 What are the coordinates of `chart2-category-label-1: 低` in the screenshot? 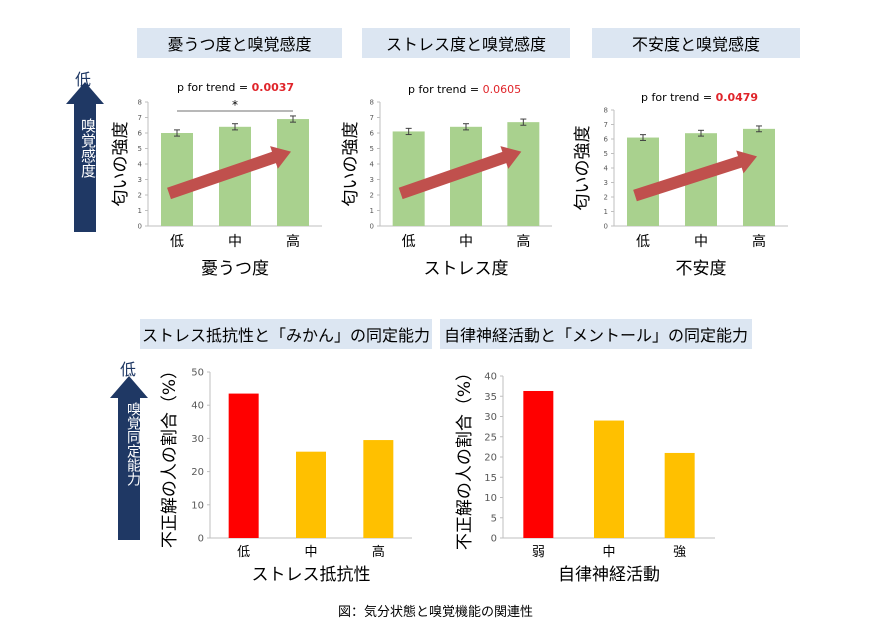 It's located at (409, 242).